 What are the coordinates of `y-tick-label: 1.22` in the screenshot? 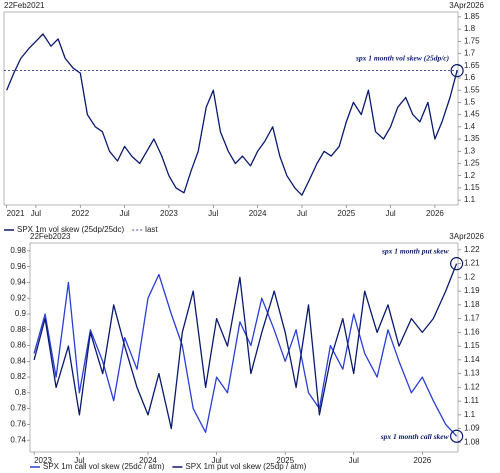 It's located at (472, 249).